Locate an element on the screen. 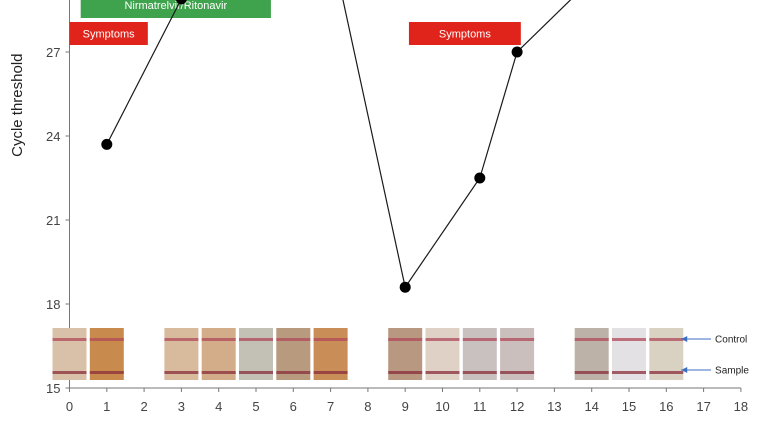  sample-legend-arrowhead is located at coordinates (684, 370).